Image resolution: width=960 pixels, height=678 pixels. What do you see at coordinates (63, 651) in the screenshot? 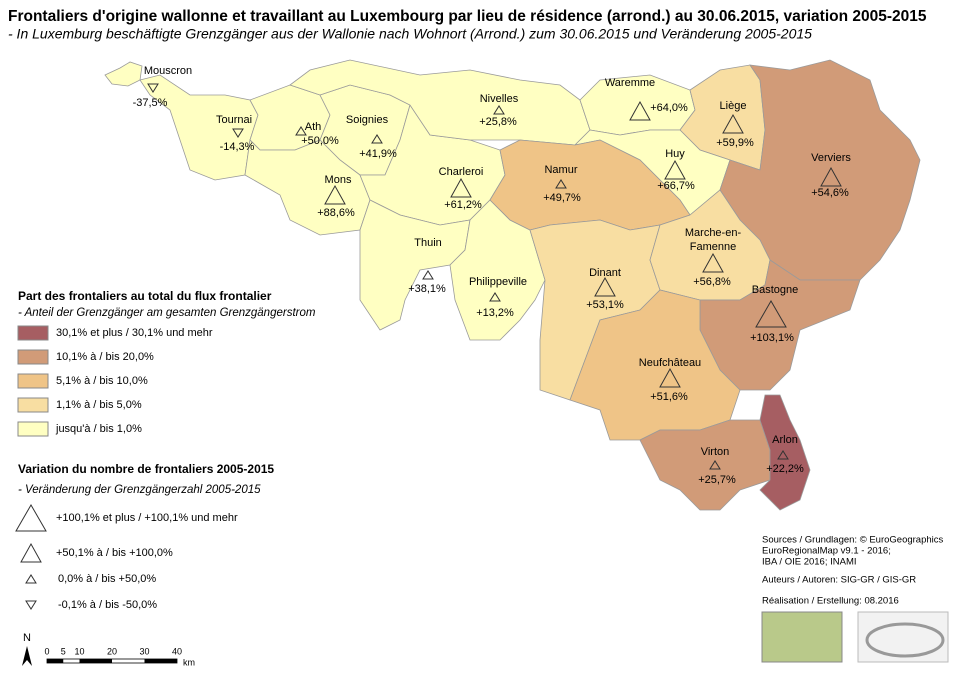
I see `scale-tick-label: 5` at bounding box center [63, 651].